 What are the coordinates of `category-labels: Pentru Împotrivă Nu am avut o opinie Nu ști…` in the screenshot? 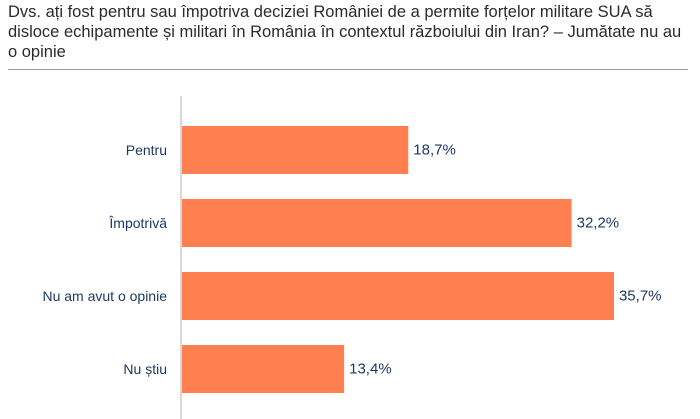 It's located at (104, 259).